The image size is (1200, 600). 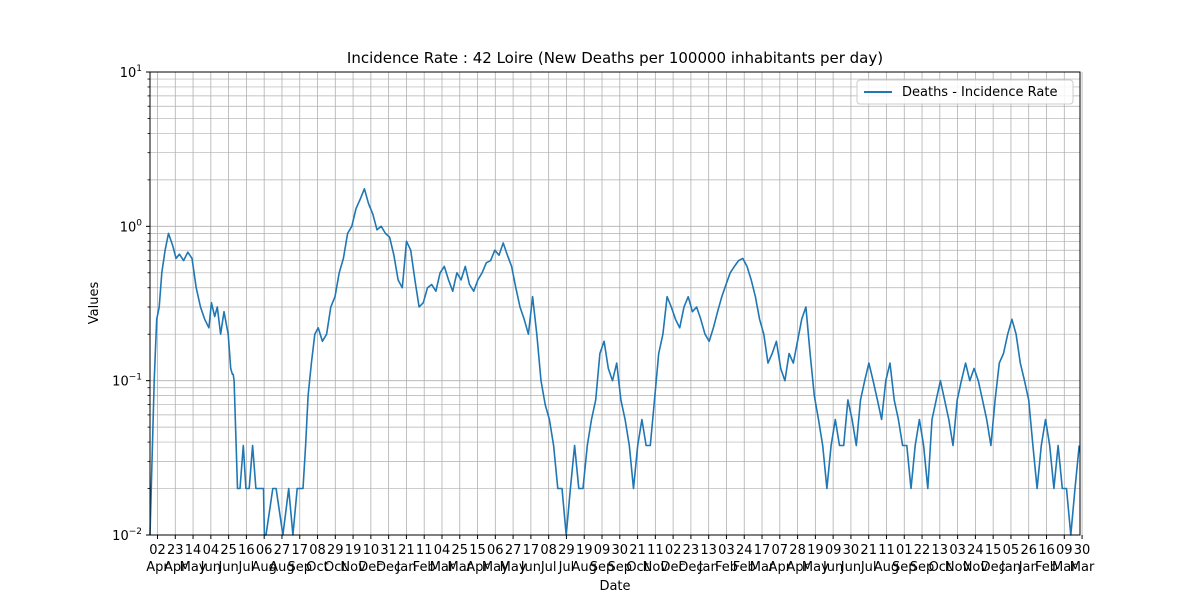 I want to click on x-tick-label: 06 May, so click(x=495, y=559).